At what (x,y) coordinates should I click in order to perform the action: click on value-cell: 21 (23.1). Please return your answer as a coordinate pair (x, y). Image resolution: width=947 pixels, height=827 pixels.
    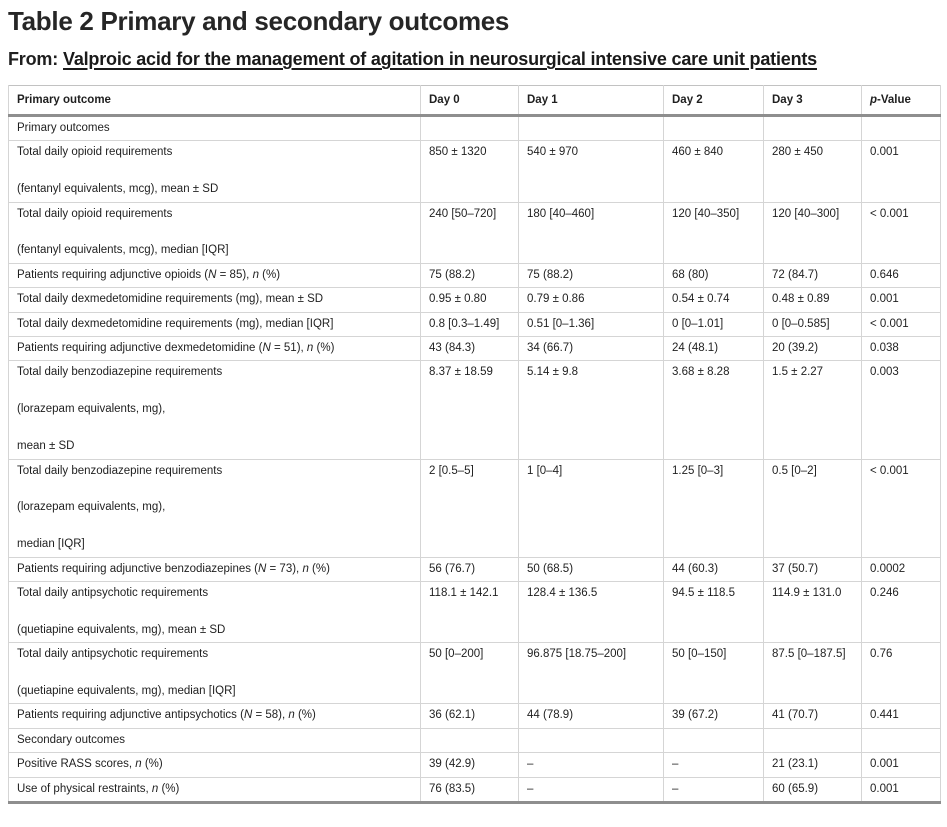
    Looking at the image, I should click on (812, 765).